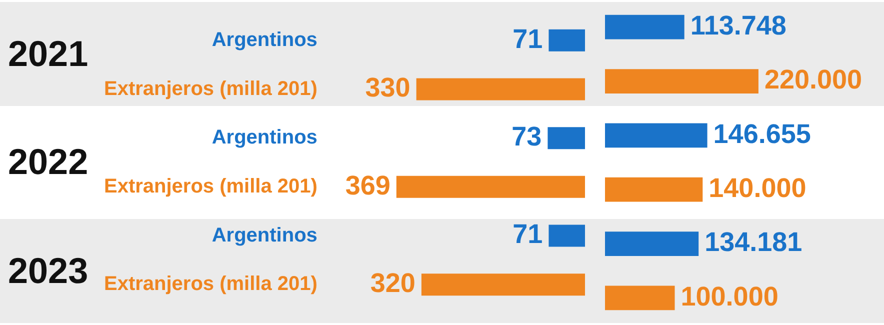  Describe the element at coordinates (757, 188) in the screenshot. I see `data-label: 140.000` at that location.